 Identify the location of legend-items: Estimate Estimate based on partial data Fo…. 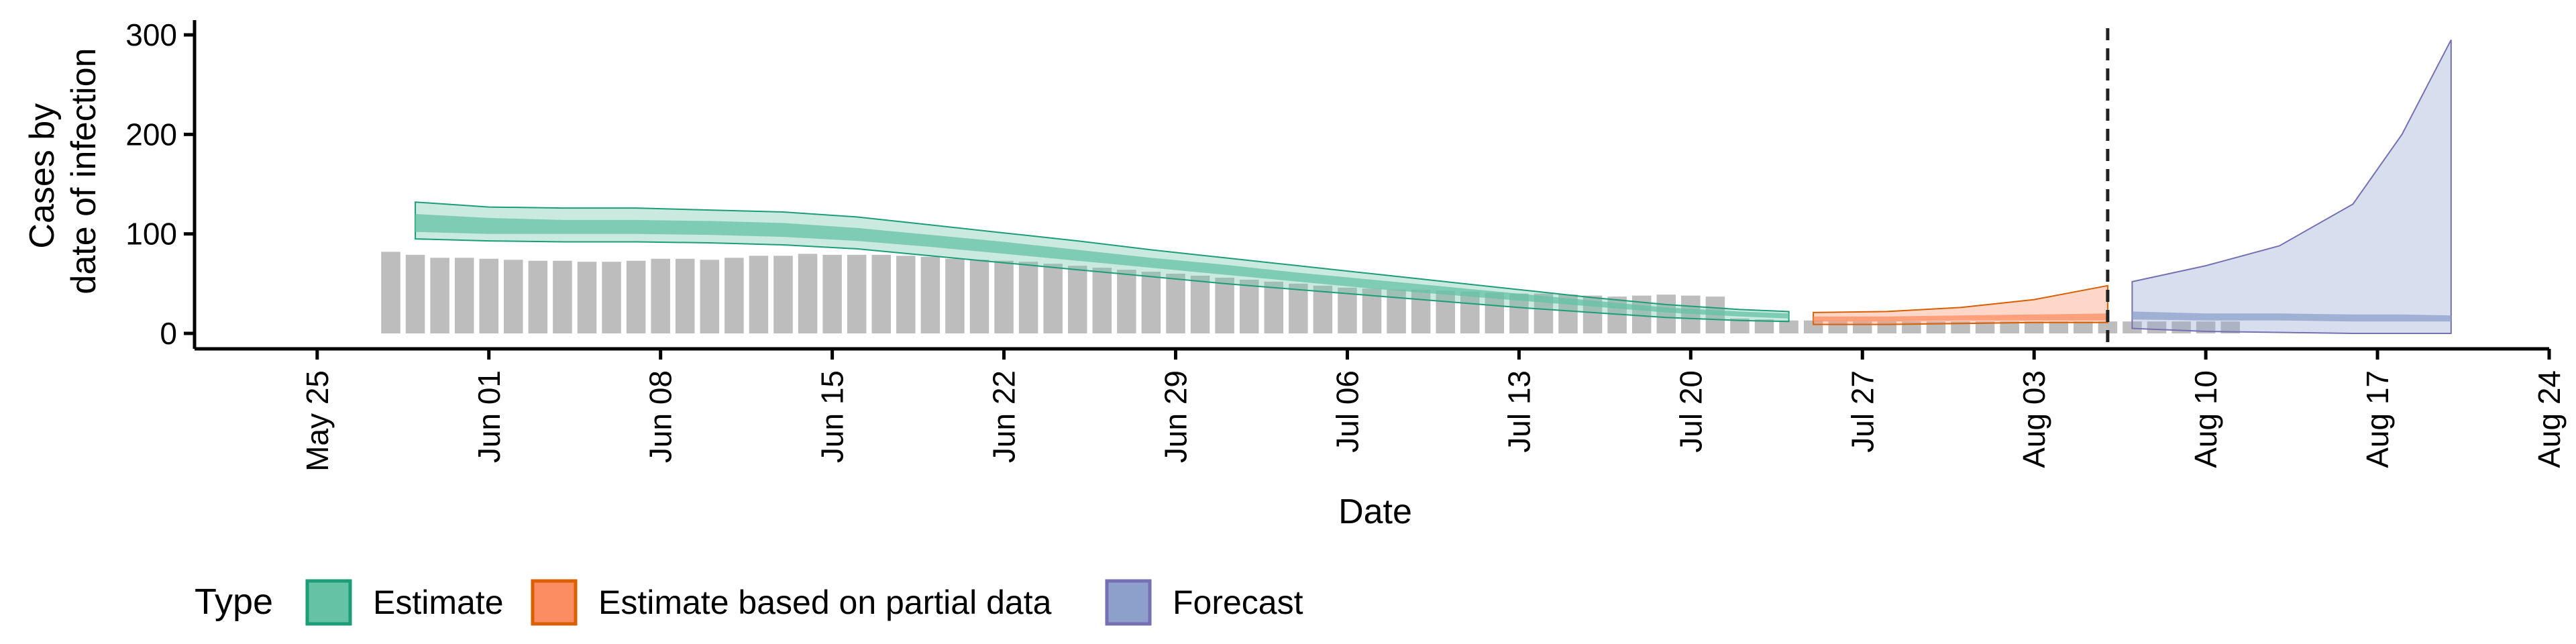
(804, 602).